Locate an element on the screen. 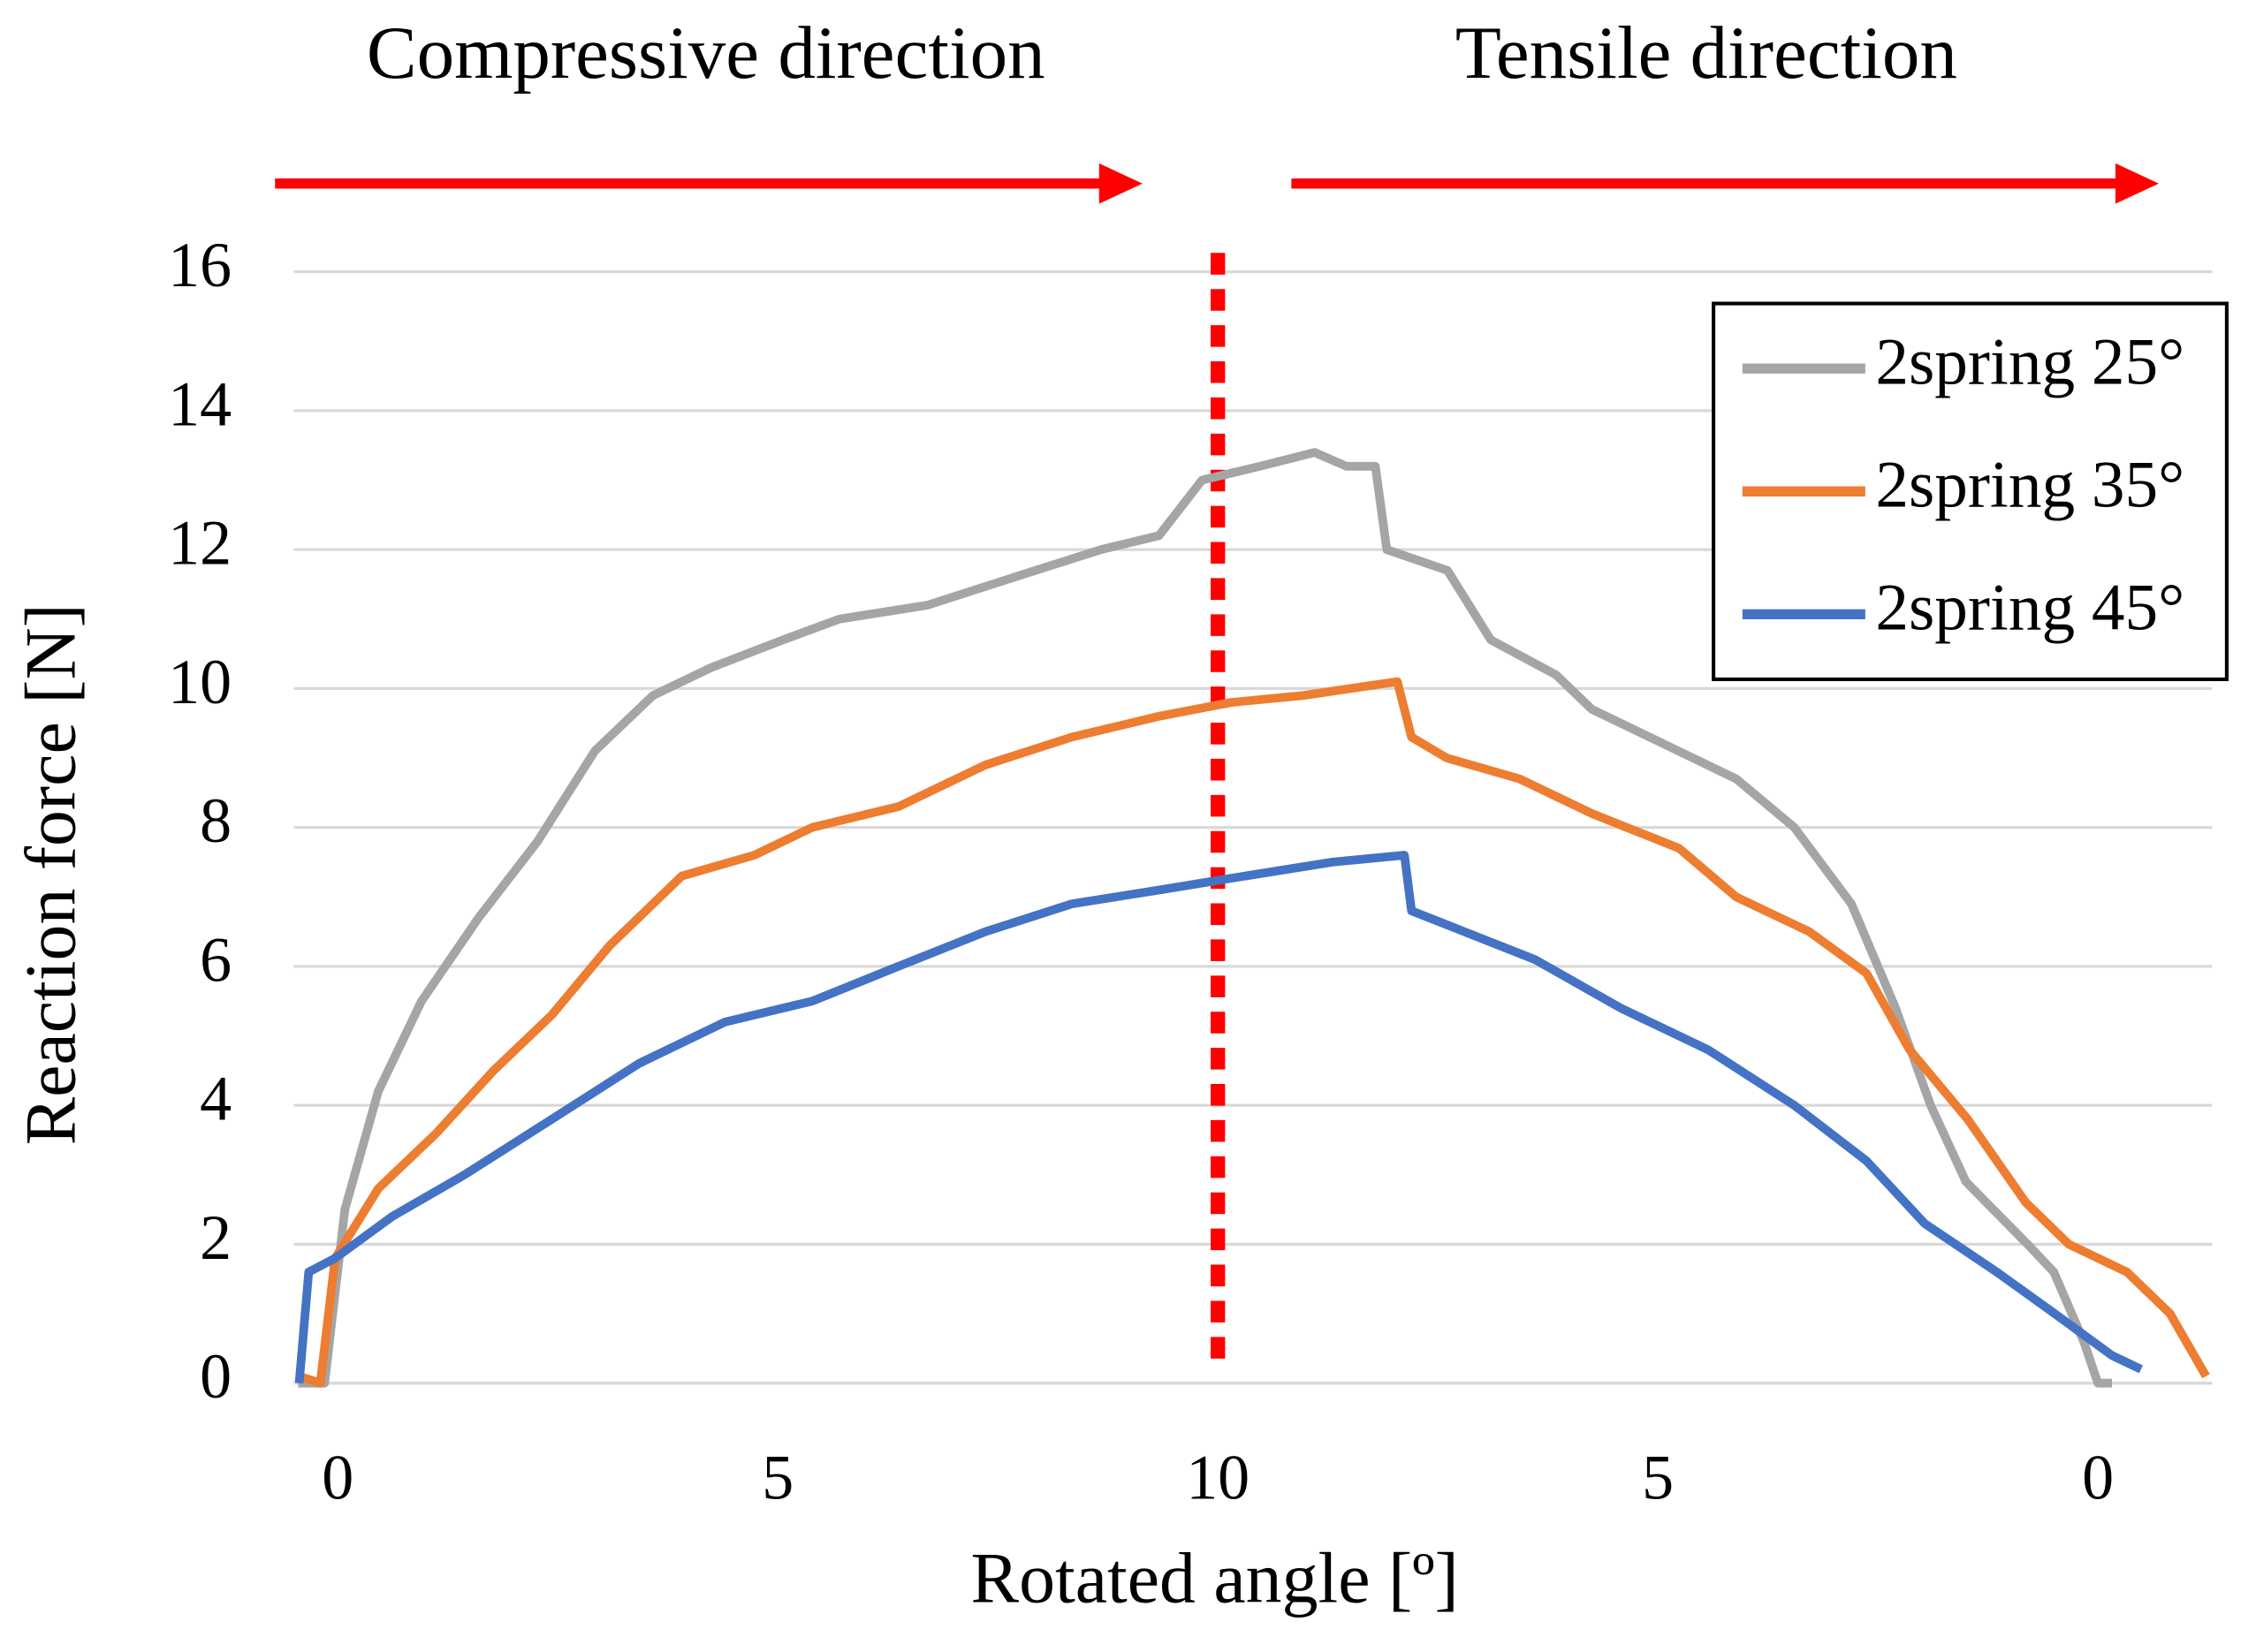 This screenshot has height=1652, width=2256. annotation: Compressive direction is located at coordinates (706, 53).